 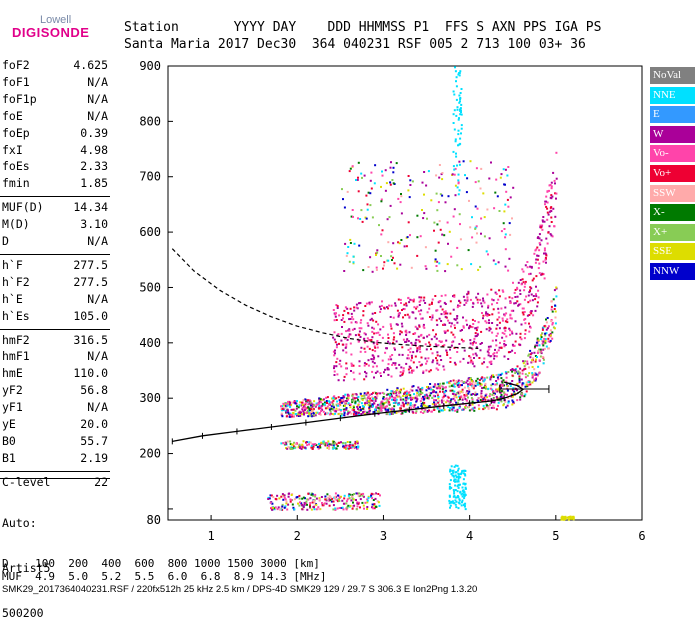 I want to click on x-tick-label: 1, so click(x=210, y=536).